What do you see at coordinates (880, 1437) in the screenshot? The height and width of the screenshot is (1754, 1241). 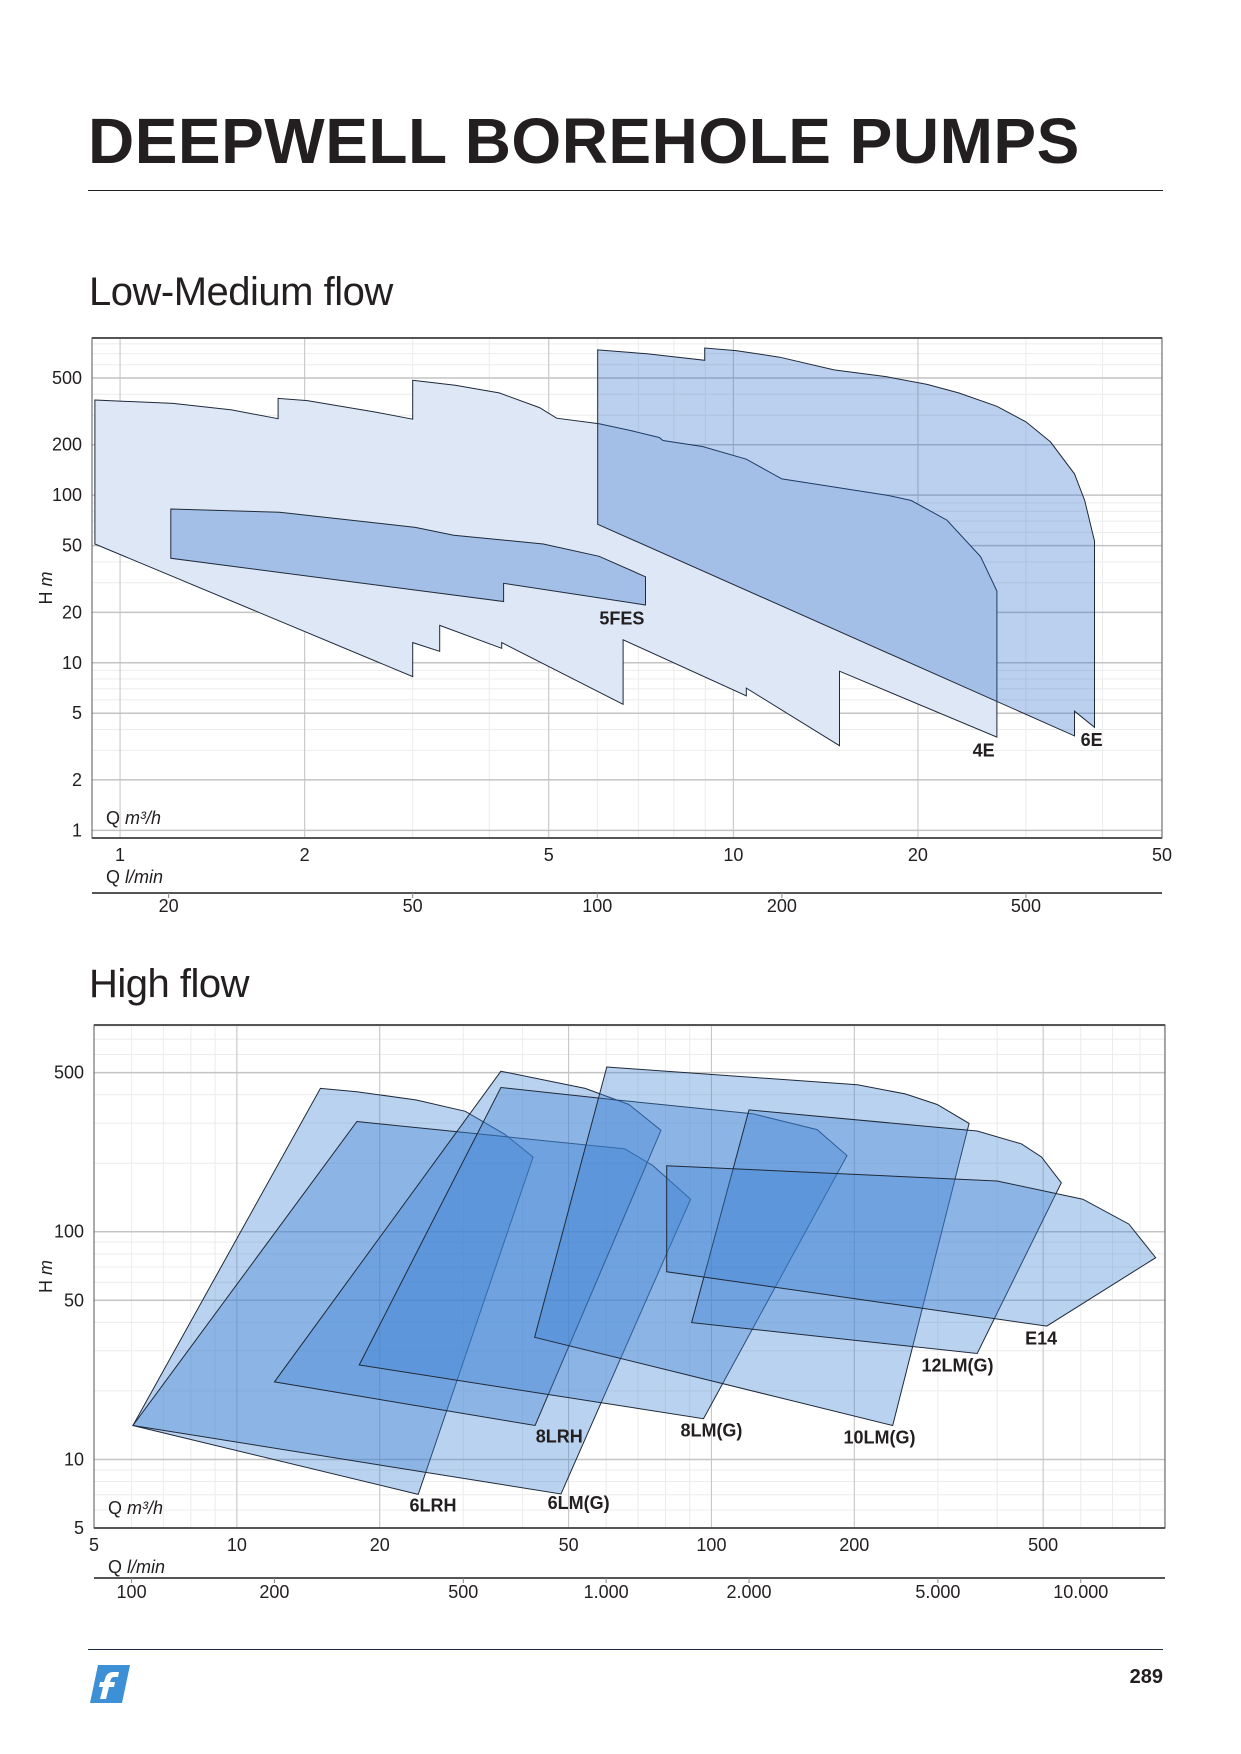 I see `series-label: 10LM(G)` at bounding box center [880, 1437].